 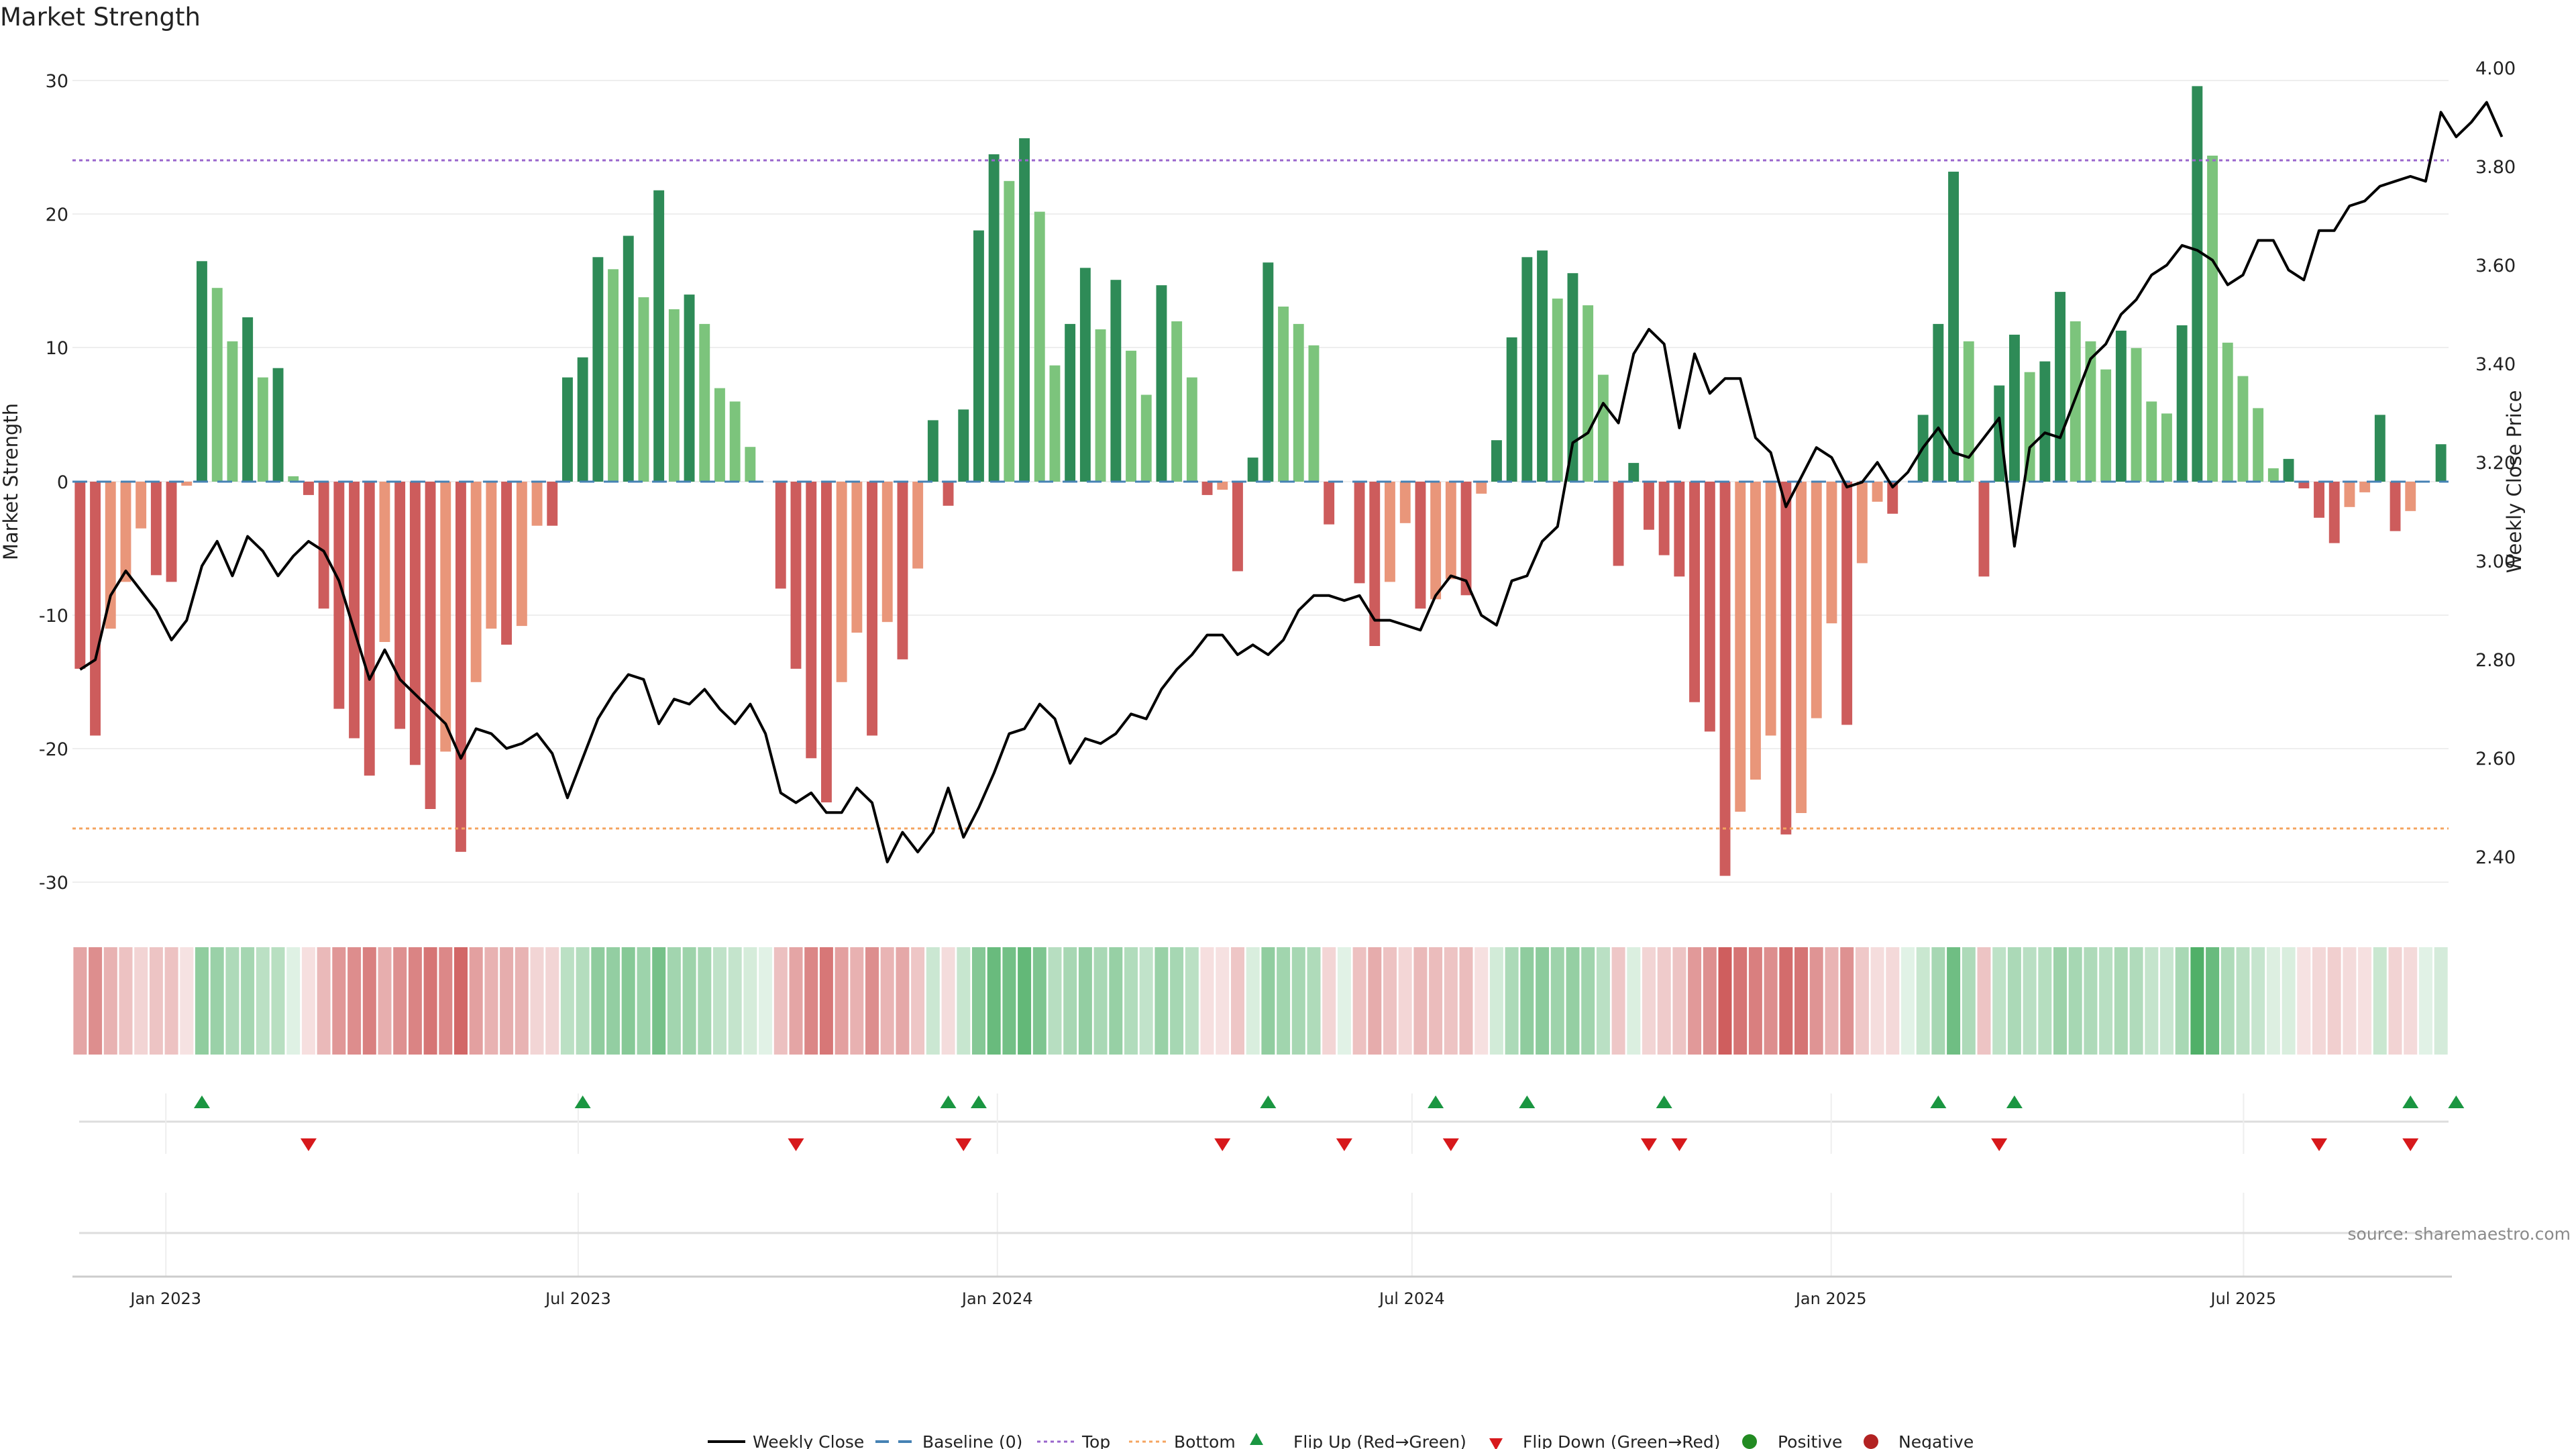 I want to click on legend-label: Baseline (0), so click(x=972, y=1440).